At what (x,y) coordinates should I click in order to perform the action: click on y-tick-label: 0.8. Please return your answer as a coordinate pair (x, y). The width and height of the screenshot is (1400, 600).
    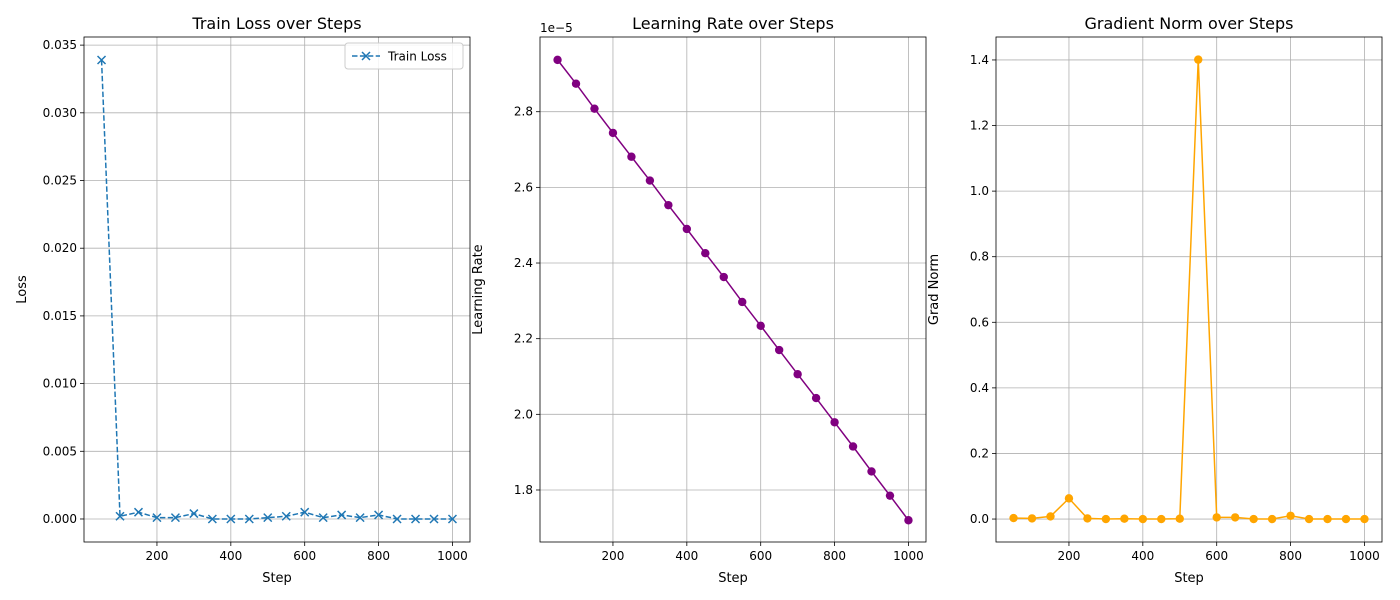
    Looking at the image, I should click on (979, 257).